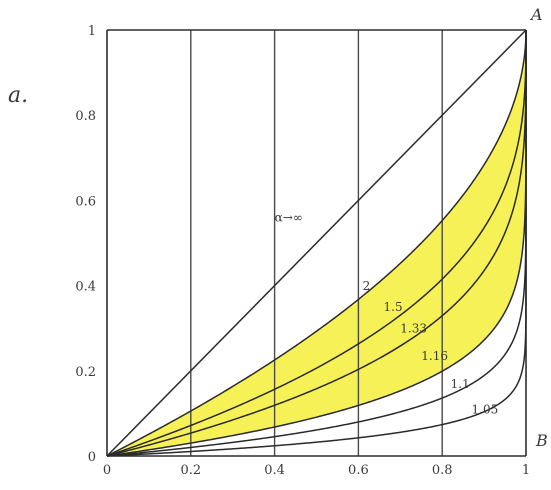 The width and height of the screenshot is (551, 490). Describe the element at coordinates (107, 470) in the screenshot. I see `x-tick-label-0: 0` at that location.